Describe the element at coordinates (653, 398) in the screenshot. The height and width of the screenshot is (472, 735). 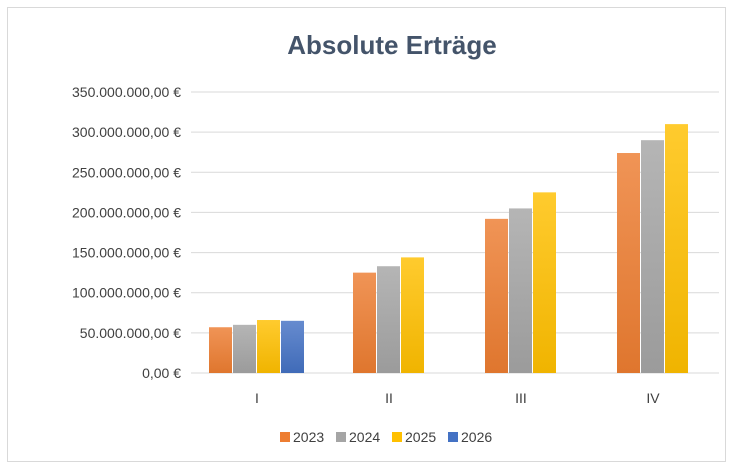
I see `x-tick-label: IV` at that location.